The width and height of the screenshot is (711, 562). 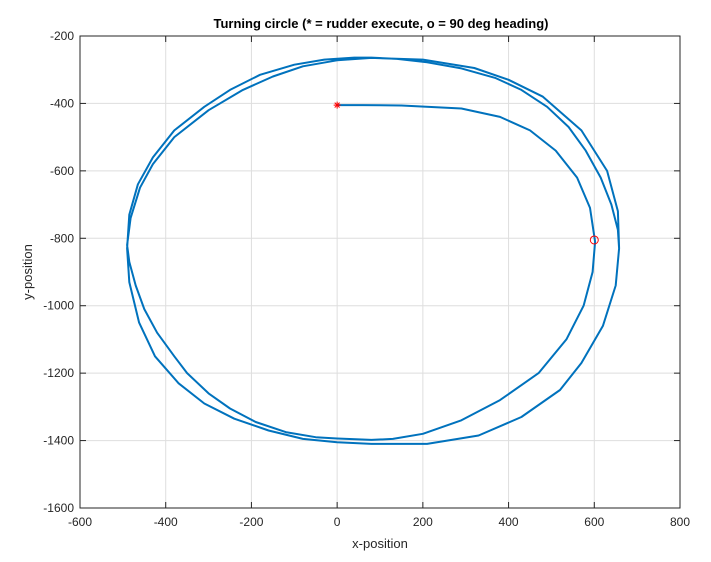 What do you see at coordinates (62, 238) in the screenshot?
I see `y-tick-label: -800` at bounding box center [62, 238].